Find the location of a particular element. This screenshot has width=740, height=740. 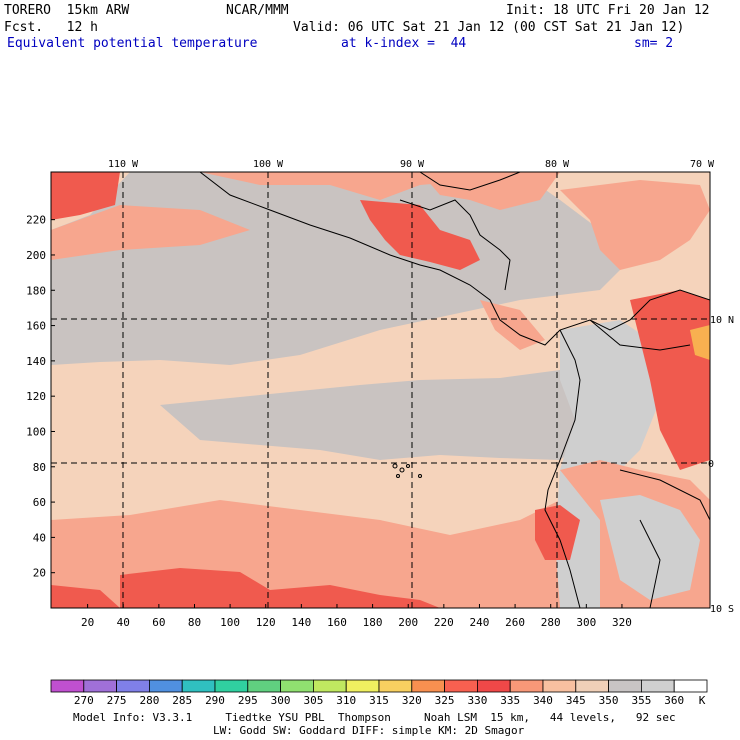

colorbar-label: 345 is located at coordinates (575, 700).